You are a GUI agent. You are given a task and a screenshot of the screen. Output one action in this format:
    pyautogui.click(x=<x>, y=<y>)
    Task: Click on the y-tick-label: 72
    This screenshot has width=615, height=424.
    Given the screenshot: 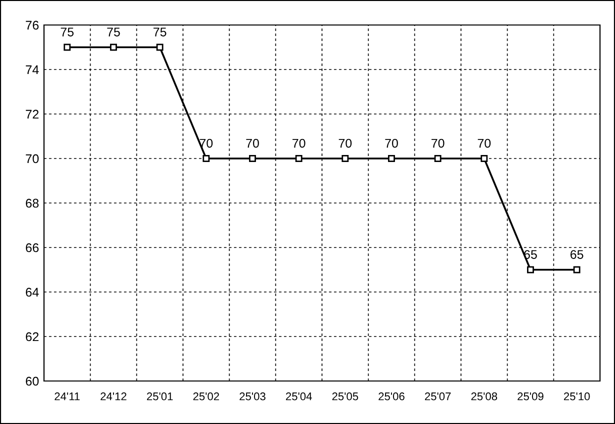 What is the action you would take?
    pyautogui.click(x=32, y=114)
    